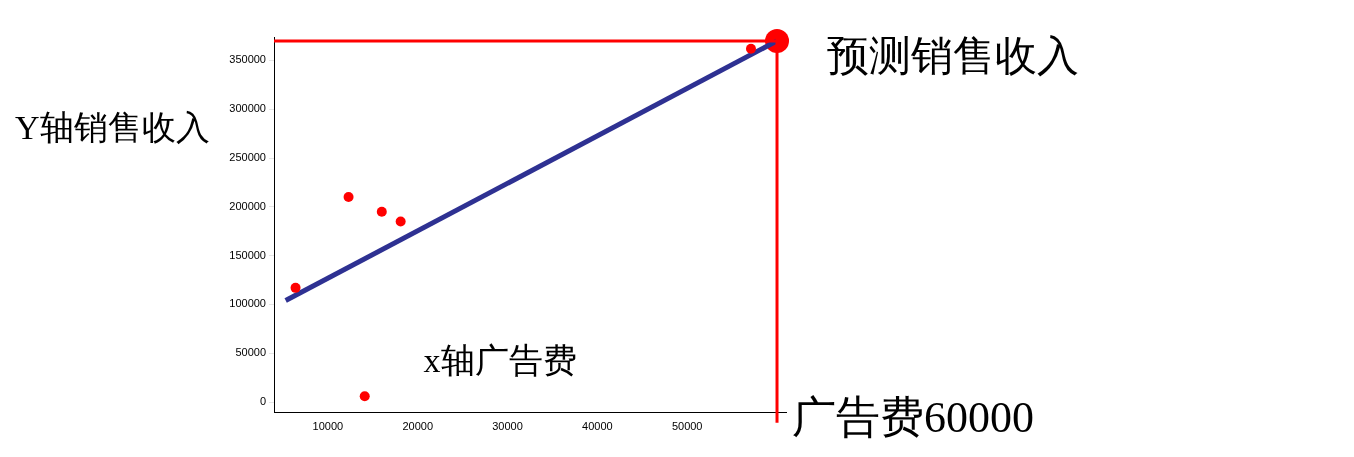 The image size is (1354, 457). What do you see at coordinates (112, 127) in the screenshot?
I see `y-axis-title: Y轴销售收入` at bounding box center [112, 127].